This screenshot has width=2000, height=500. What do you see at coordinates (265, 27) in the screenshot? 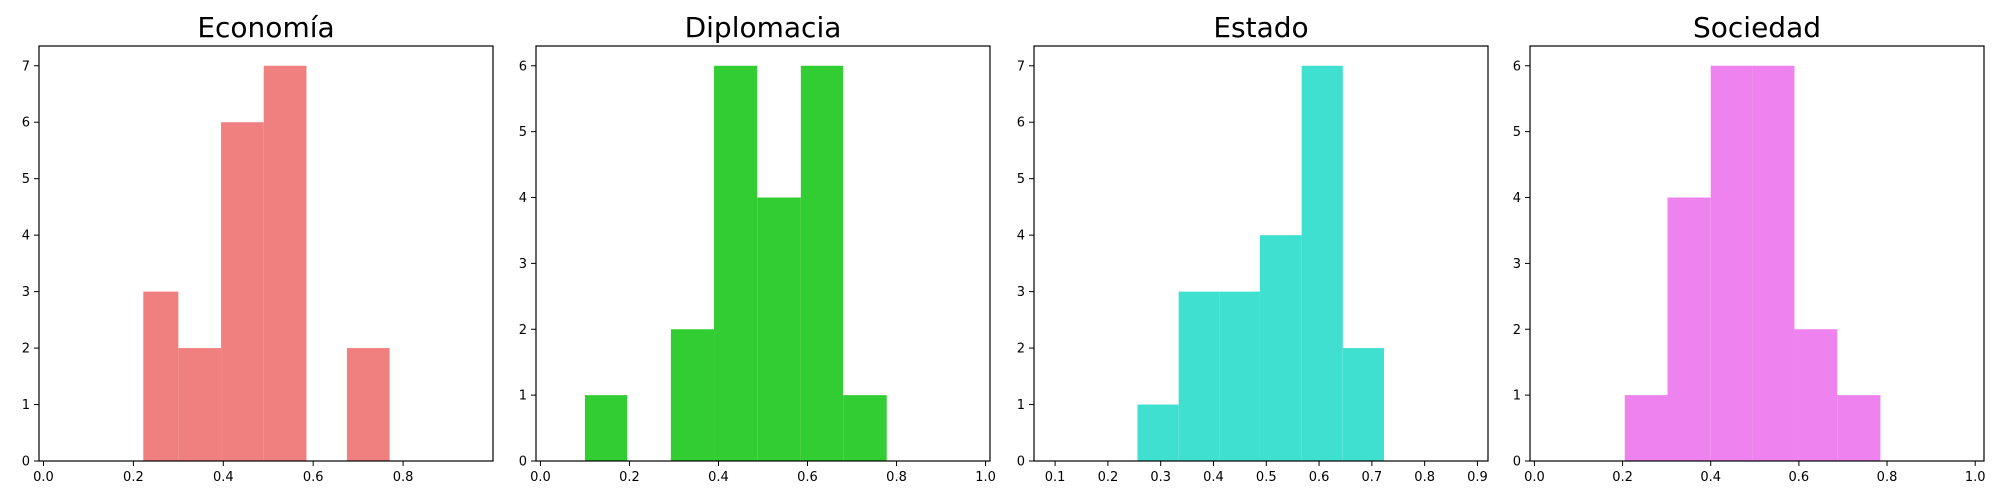
I see `panel-title: Economía` at bounding box center [265, 27].